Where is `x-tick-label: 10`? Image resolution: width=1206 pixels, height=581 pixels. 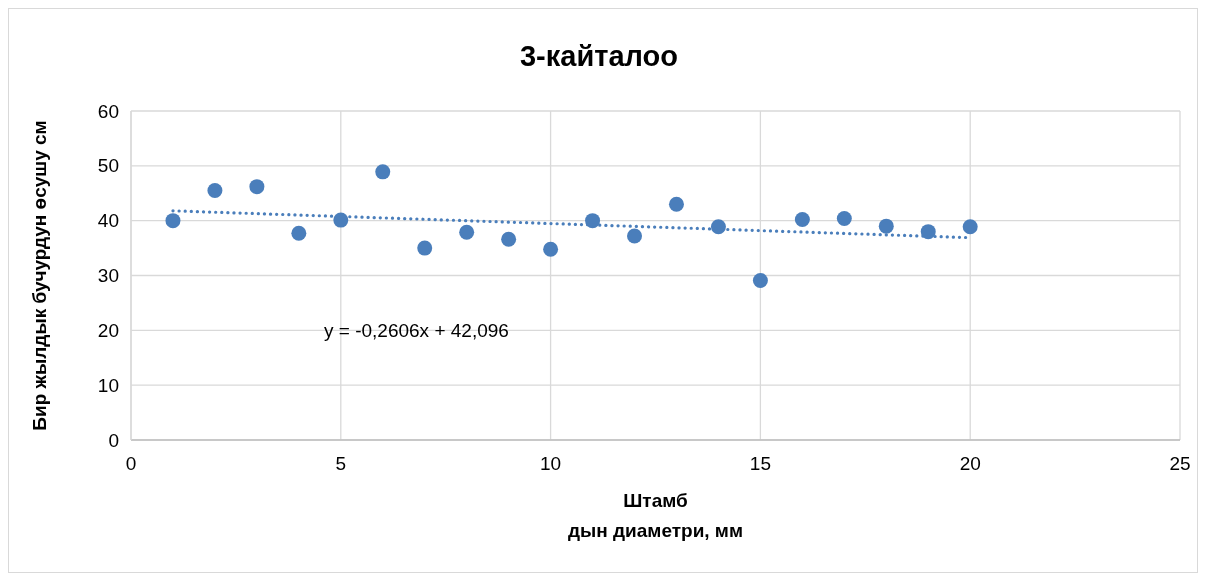
x-tick-label: 10 is located at coordinates (551, 463).